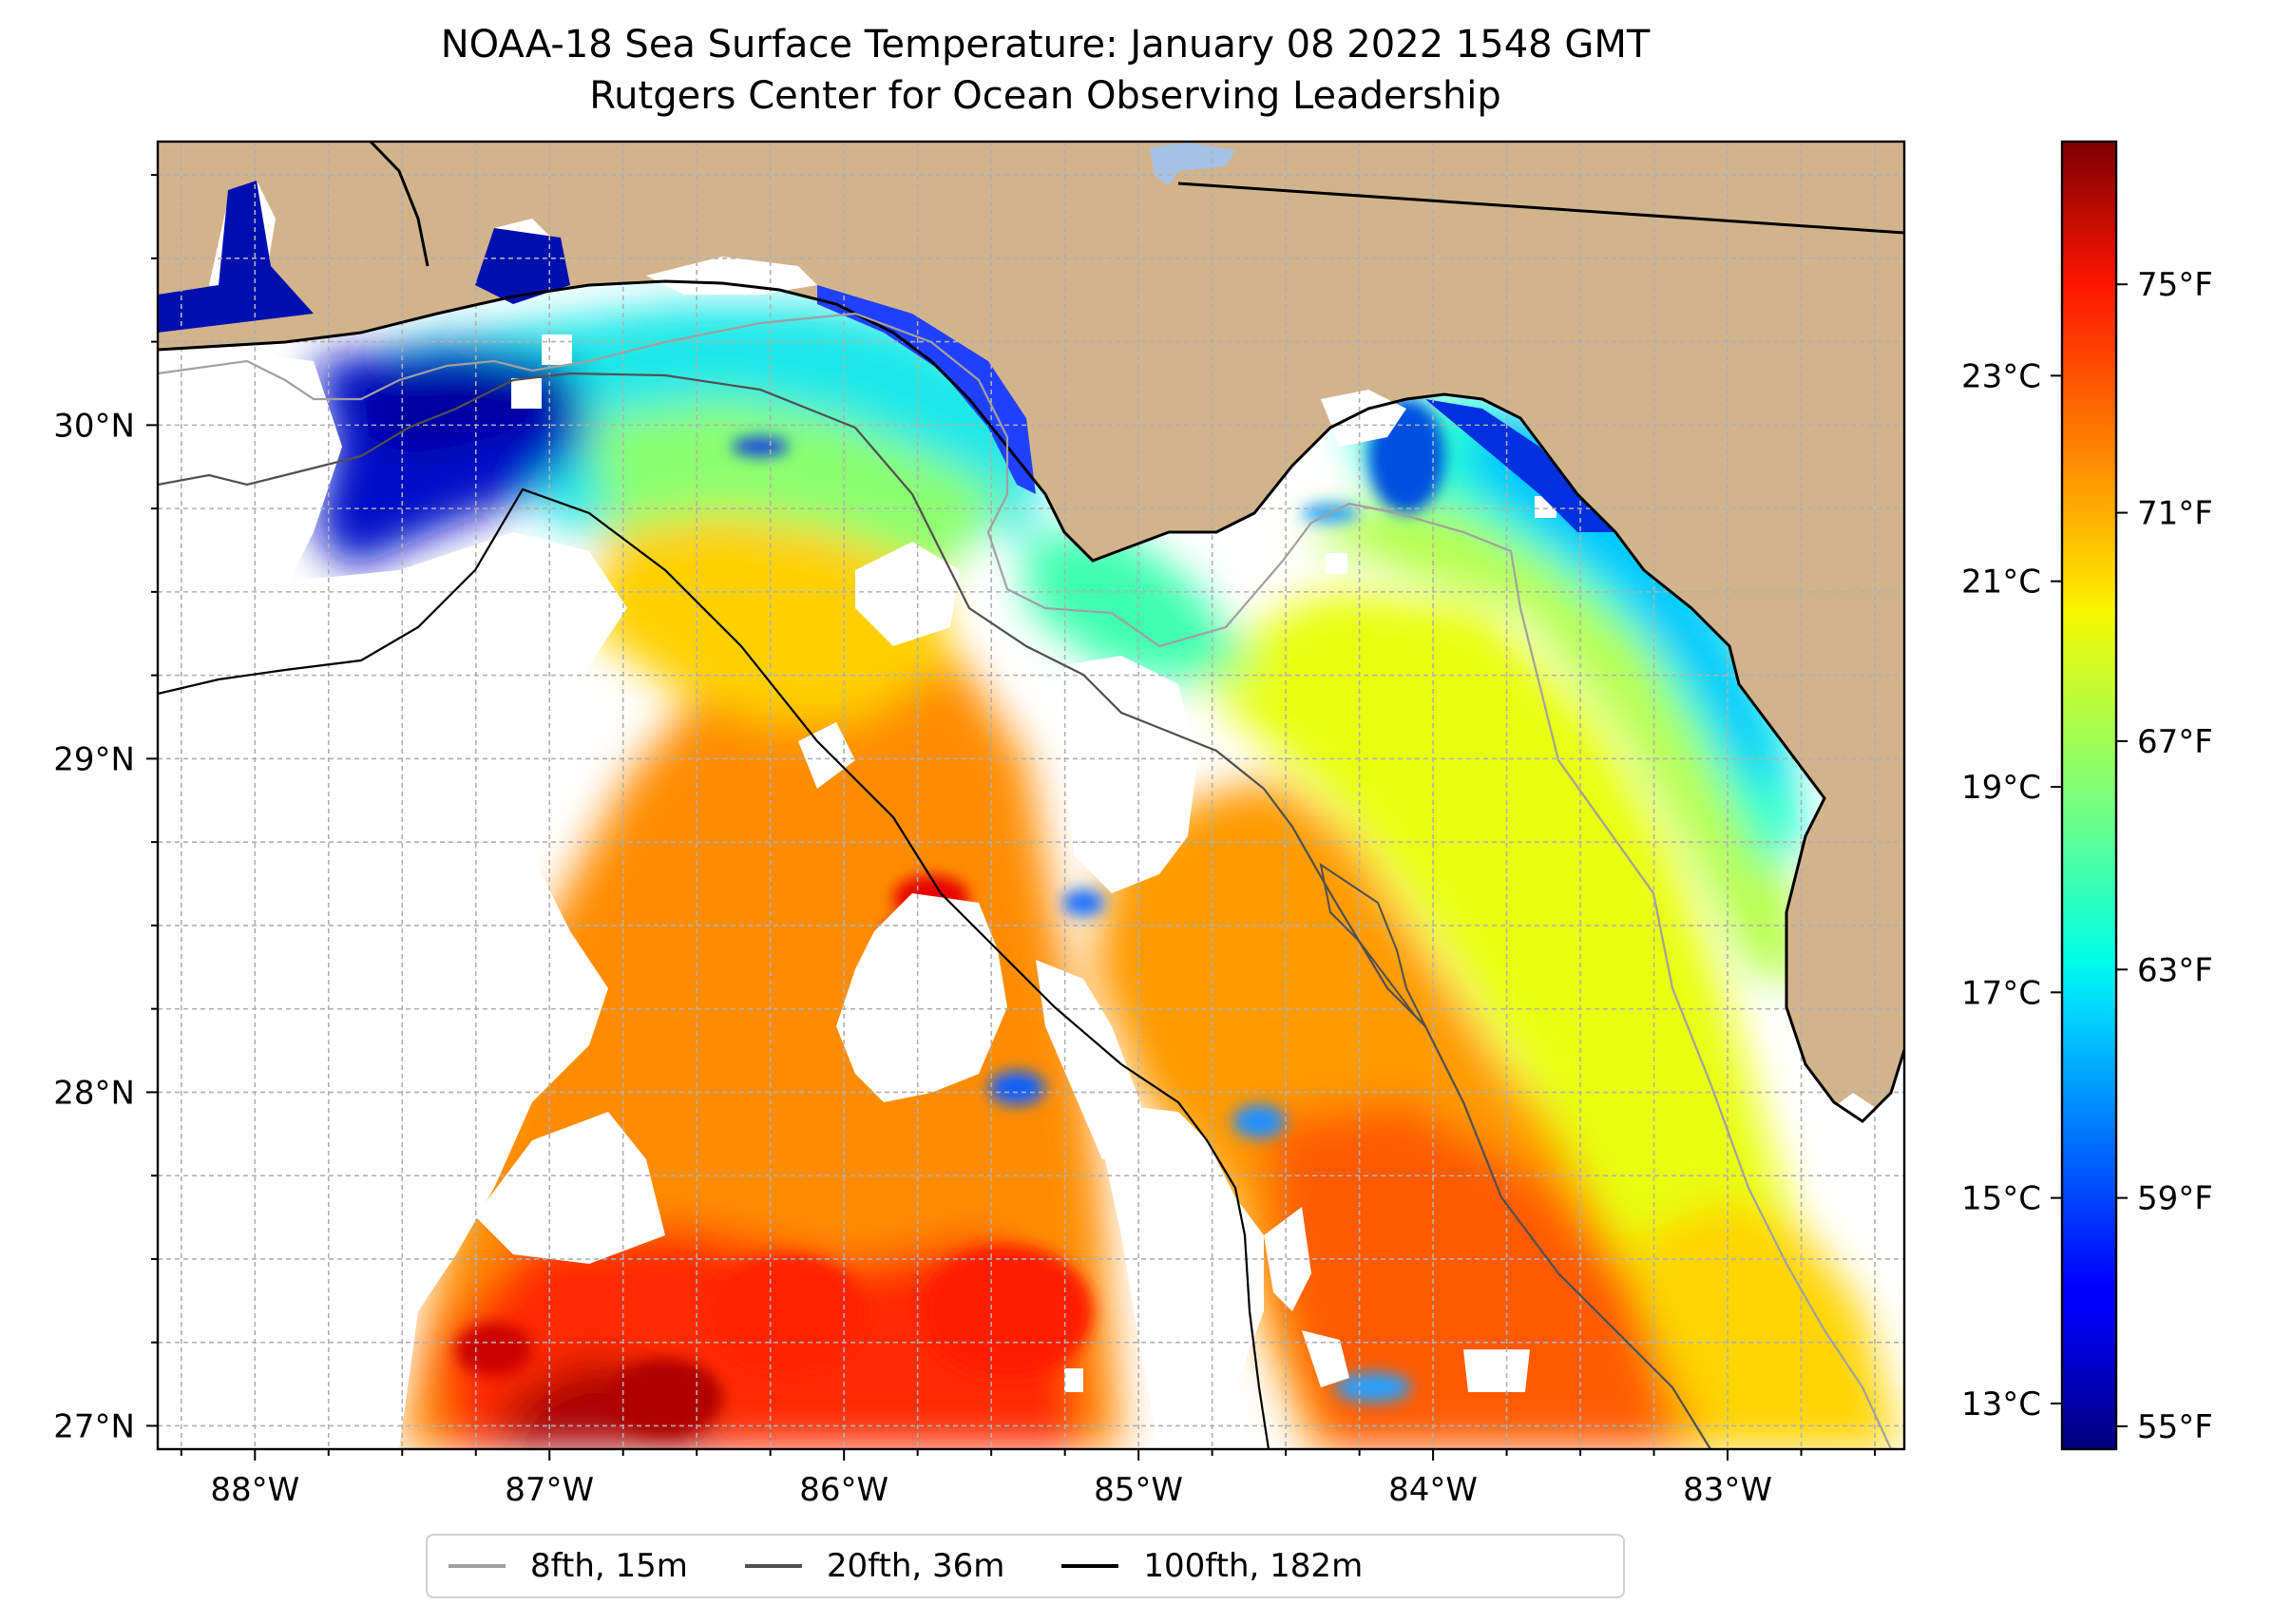 The width and height of the screenshot is (2292, 1624). Describe the element at coordinates (94, 1093) in the screenshot. I see `lat-tick-label: 28°N` at that location.